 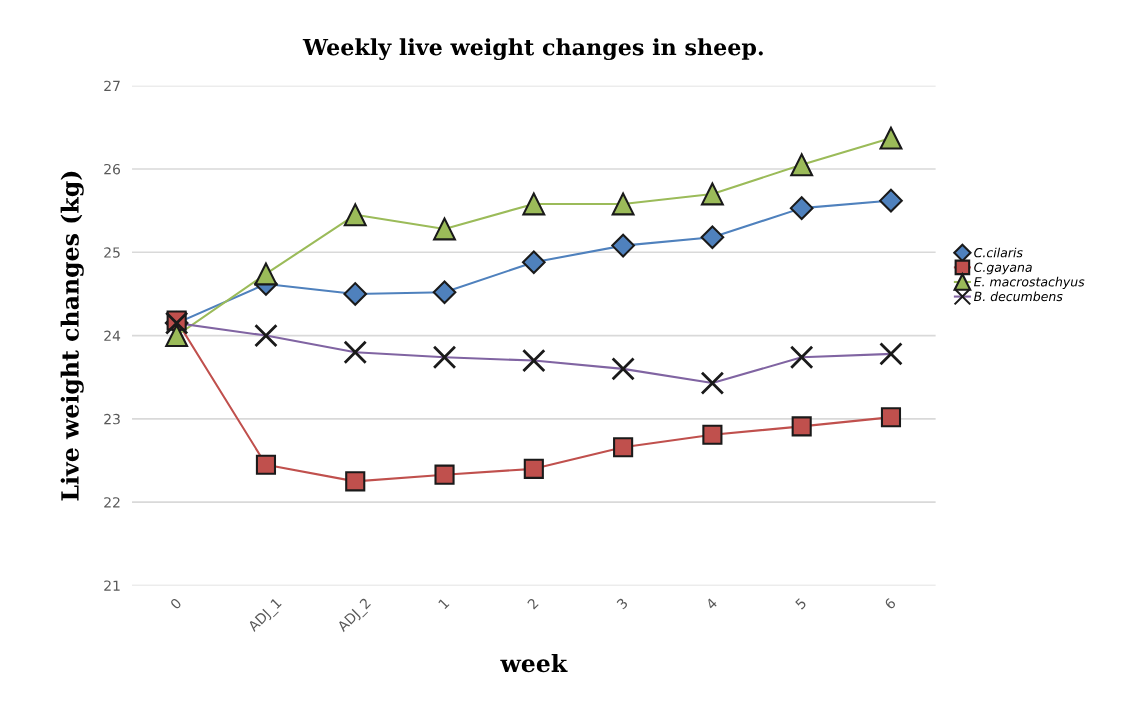 I want to click on chart-title: Weekly live weight changes in sheep., so click(x=532, y=49).